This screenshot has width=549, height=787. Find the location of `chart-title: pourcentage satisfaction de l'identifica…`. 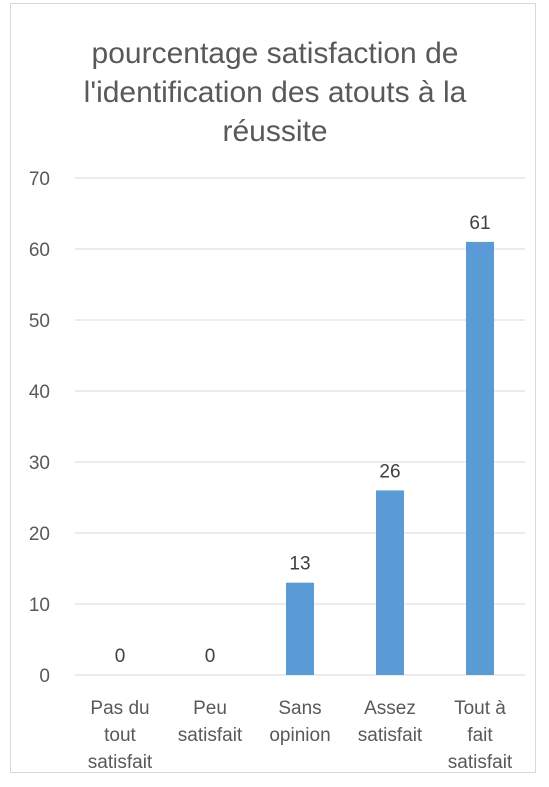

chart-title: pourcentage satisfaction de l'identifica… is located at coordinates (275, 92).